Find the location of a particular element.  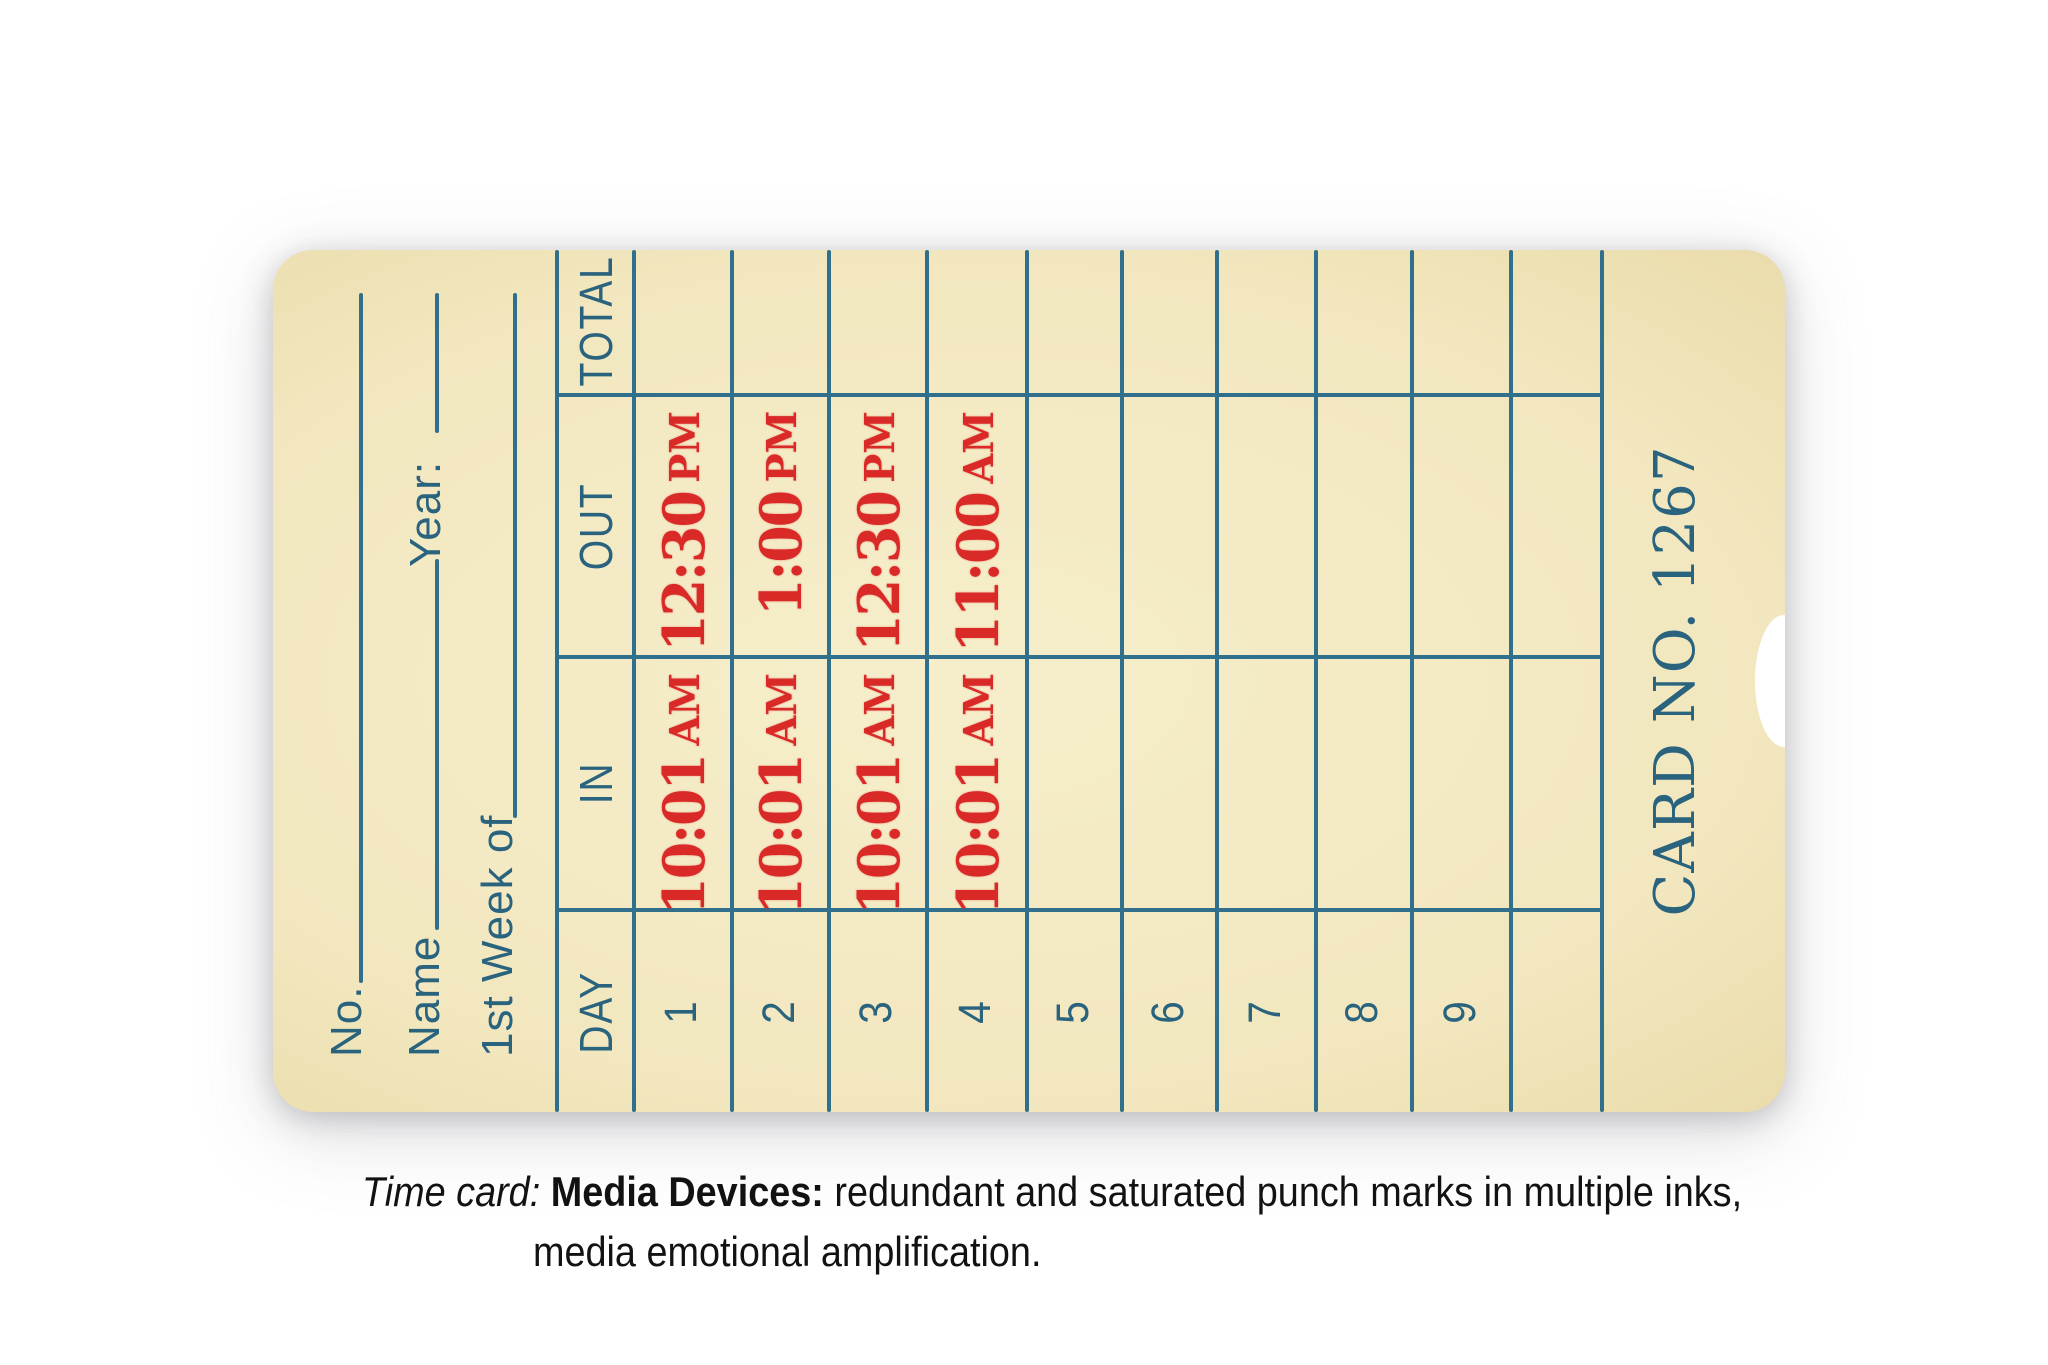

caption-lead-bold: Media Devices: is located at coordinates (687, 1191).